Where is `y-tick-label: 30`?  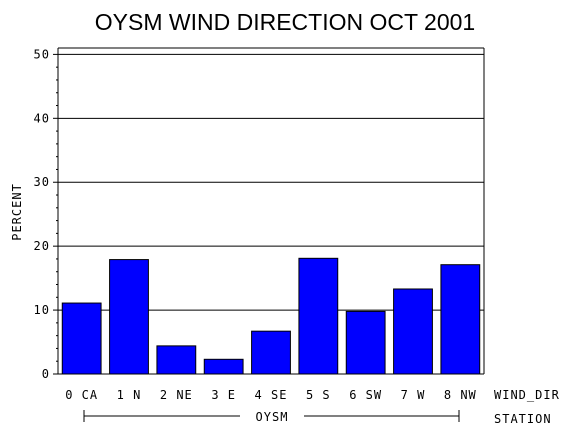
y-tick-label: 30 is located at coordinates (42, 182).